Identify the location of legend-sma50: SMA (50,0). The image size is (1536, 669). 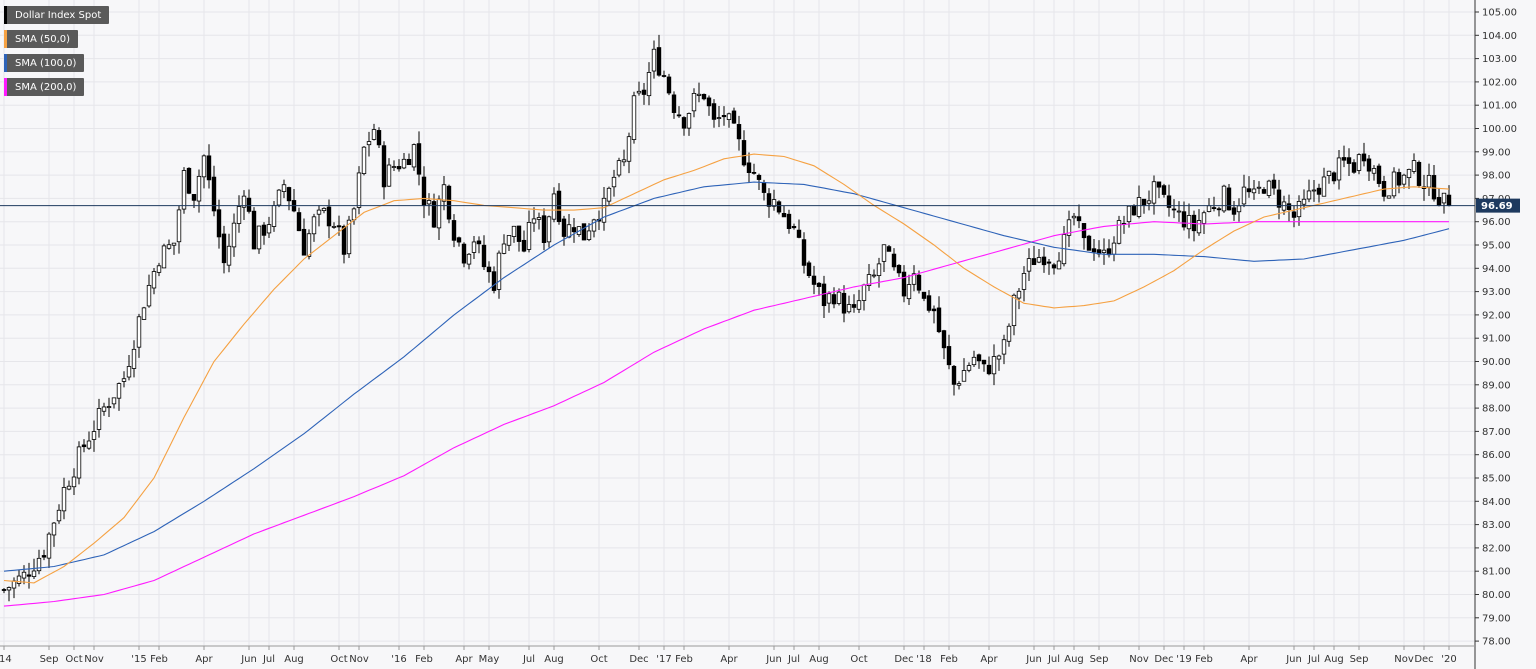
(41, 39).